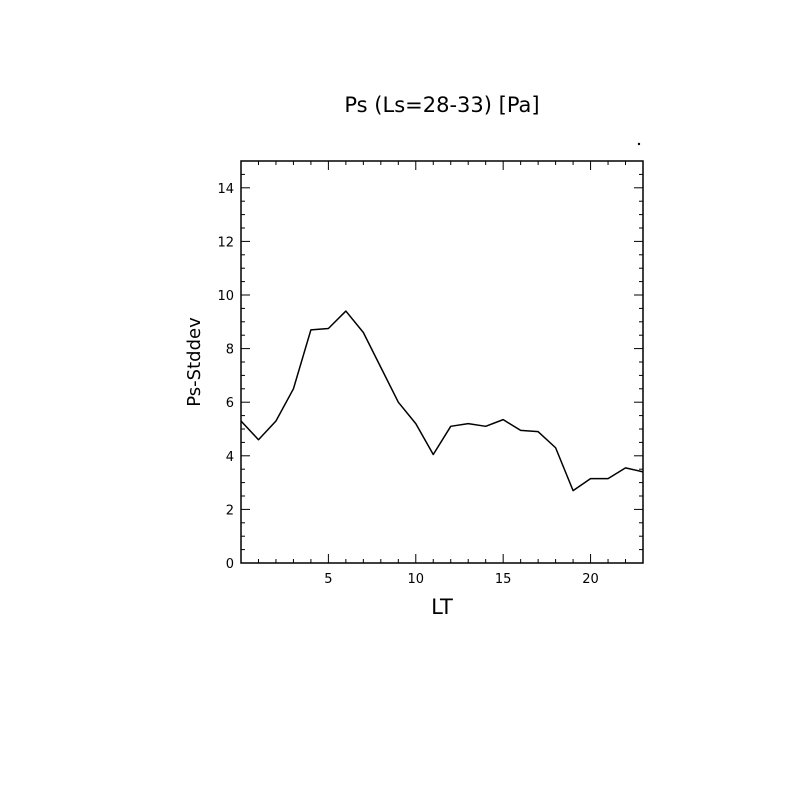  Describe the element at coordinates (442, 607) in the screenshot. I see `x-axis-label: LT` at that location.